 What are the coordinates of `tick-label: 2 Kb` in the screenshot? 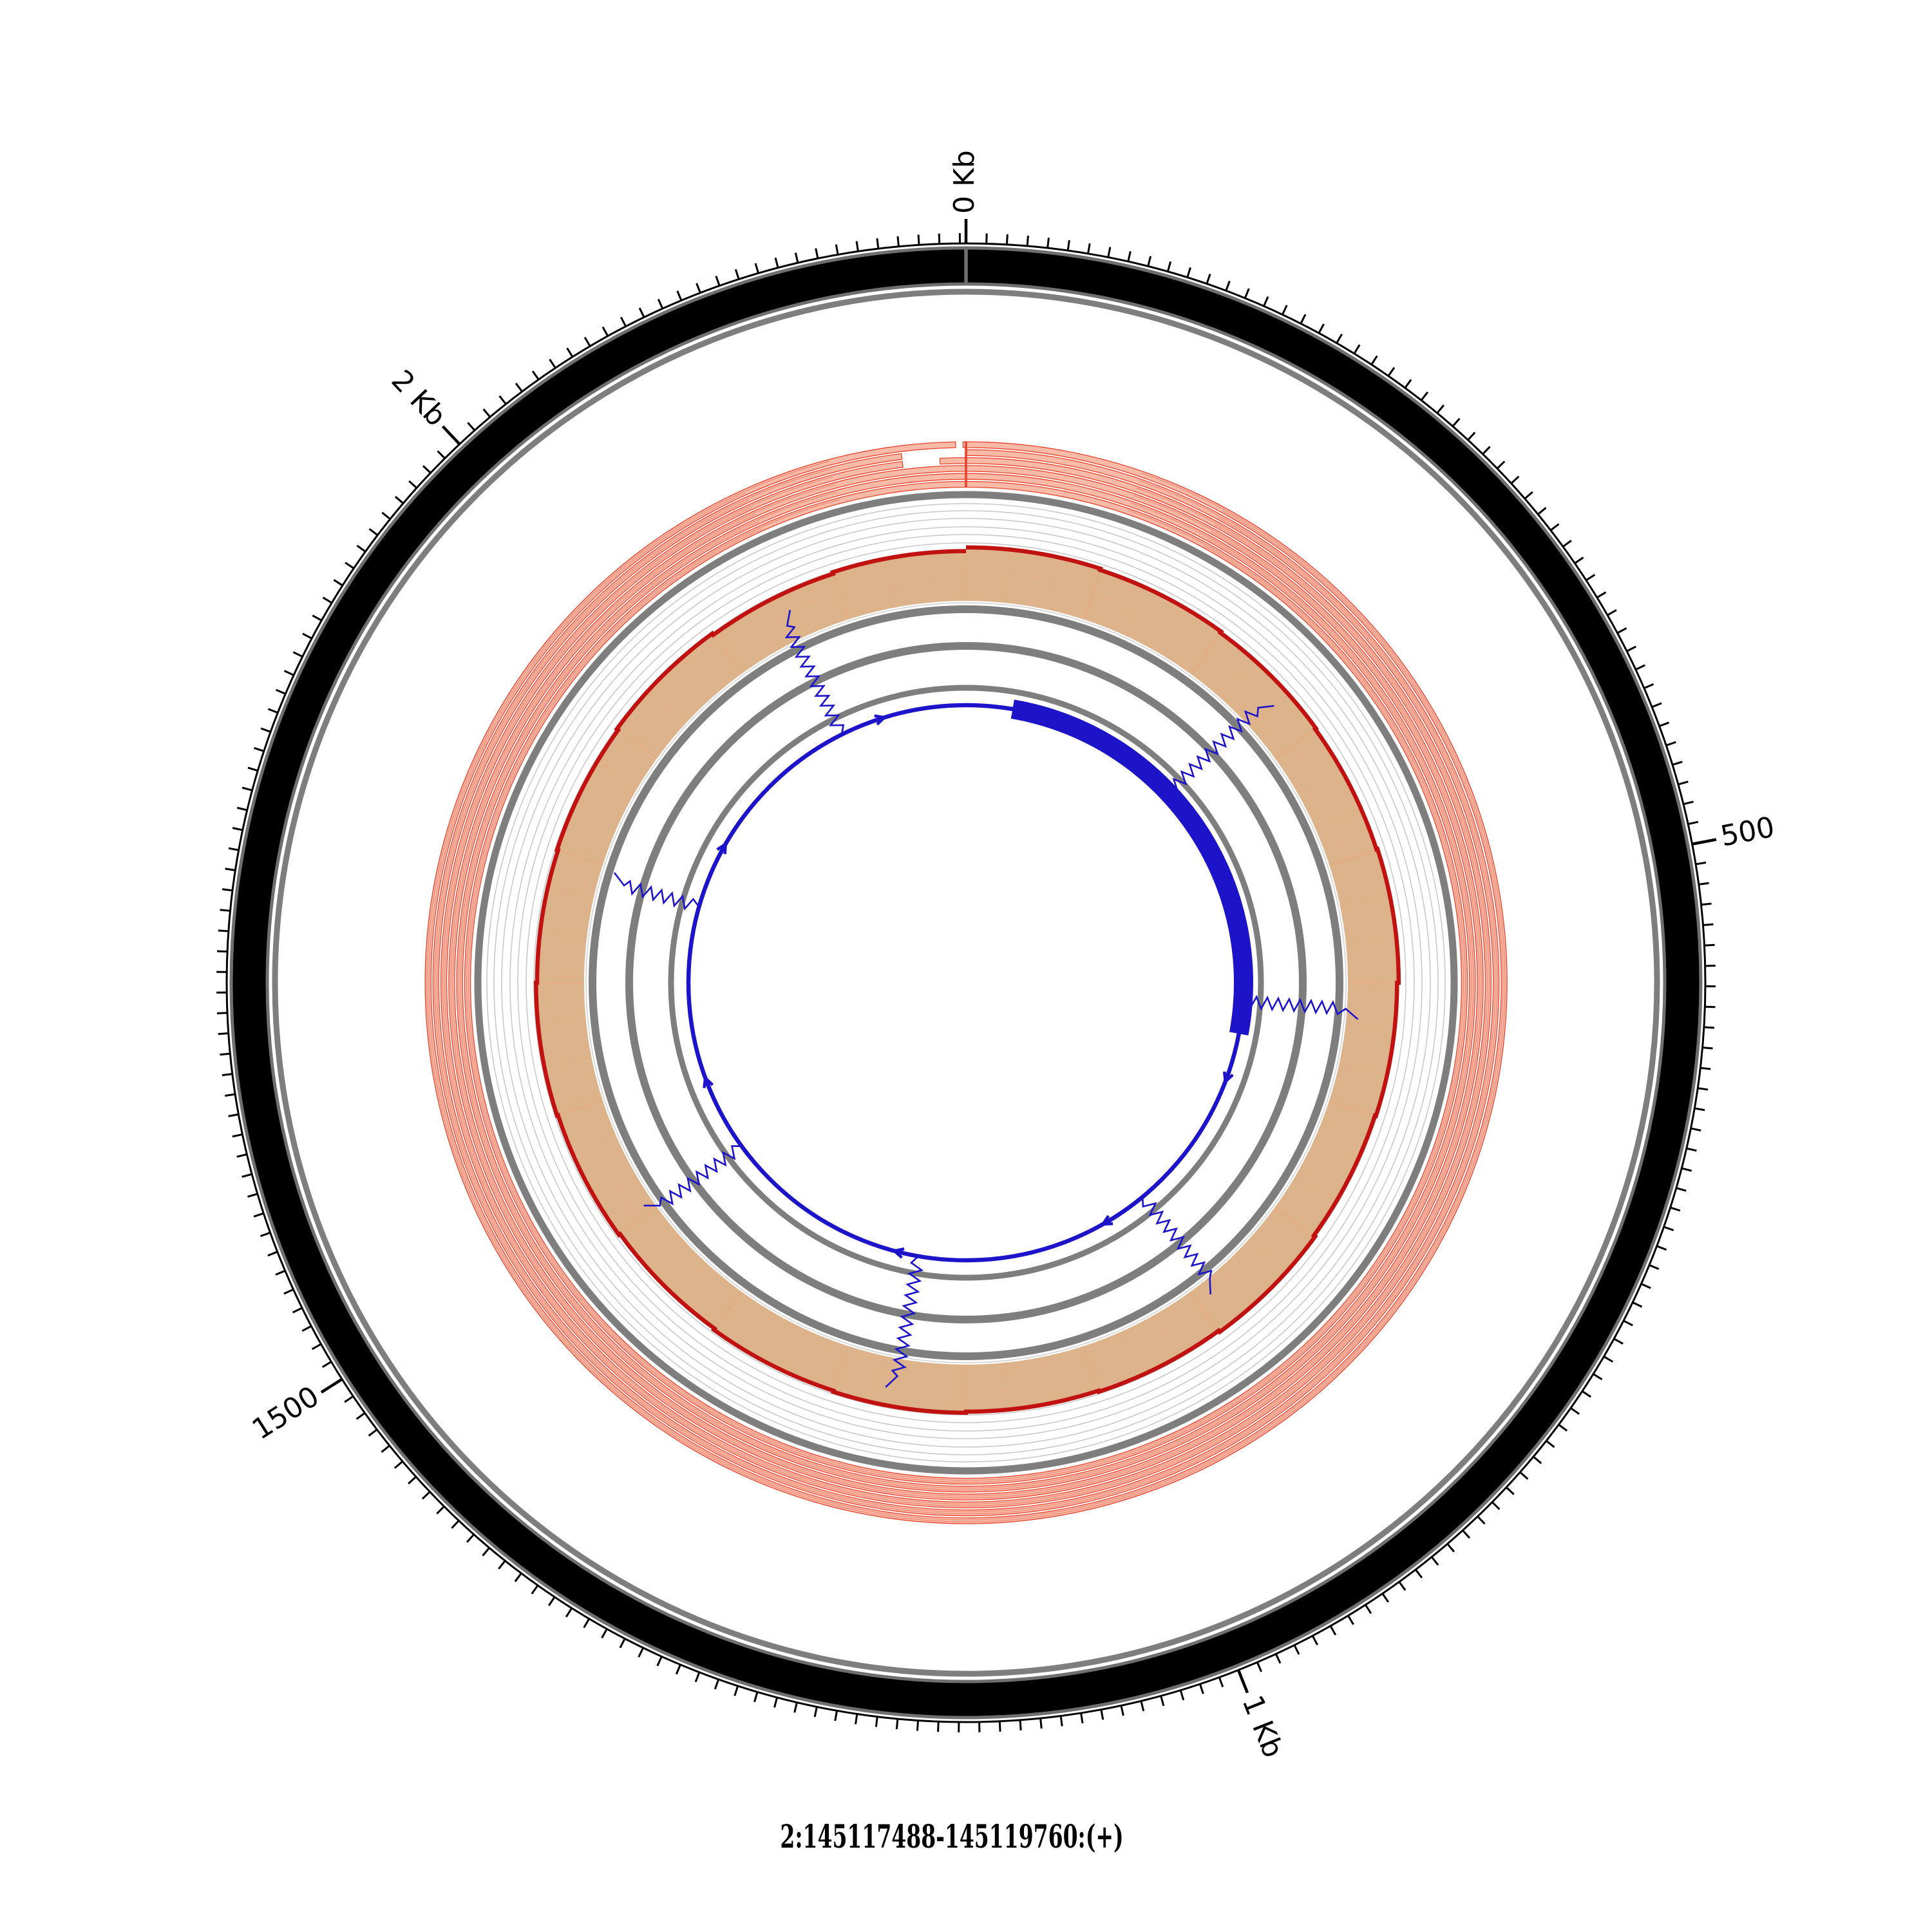 It's located at (419, 399).